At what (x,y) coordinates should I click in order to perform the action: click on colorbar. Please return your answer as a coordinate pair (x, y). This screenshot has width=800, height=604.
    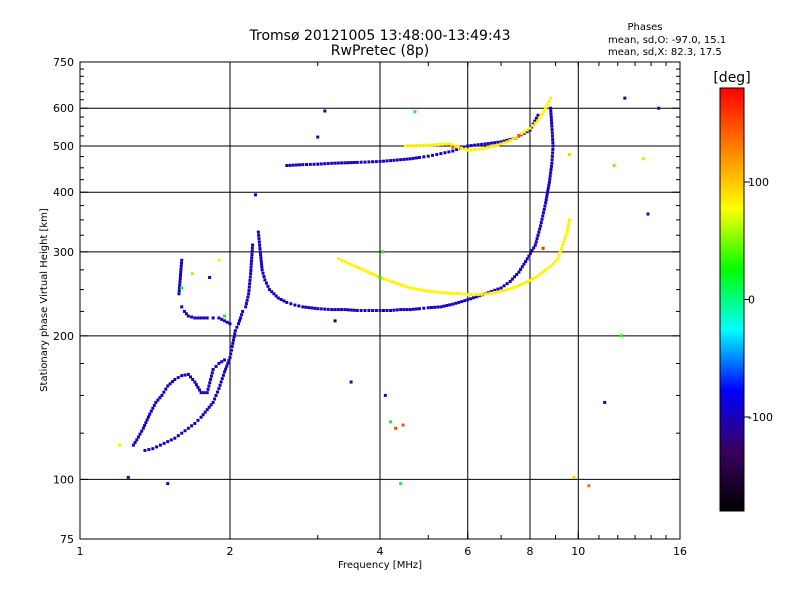
    Looking at the image, I should click on (732, 299).